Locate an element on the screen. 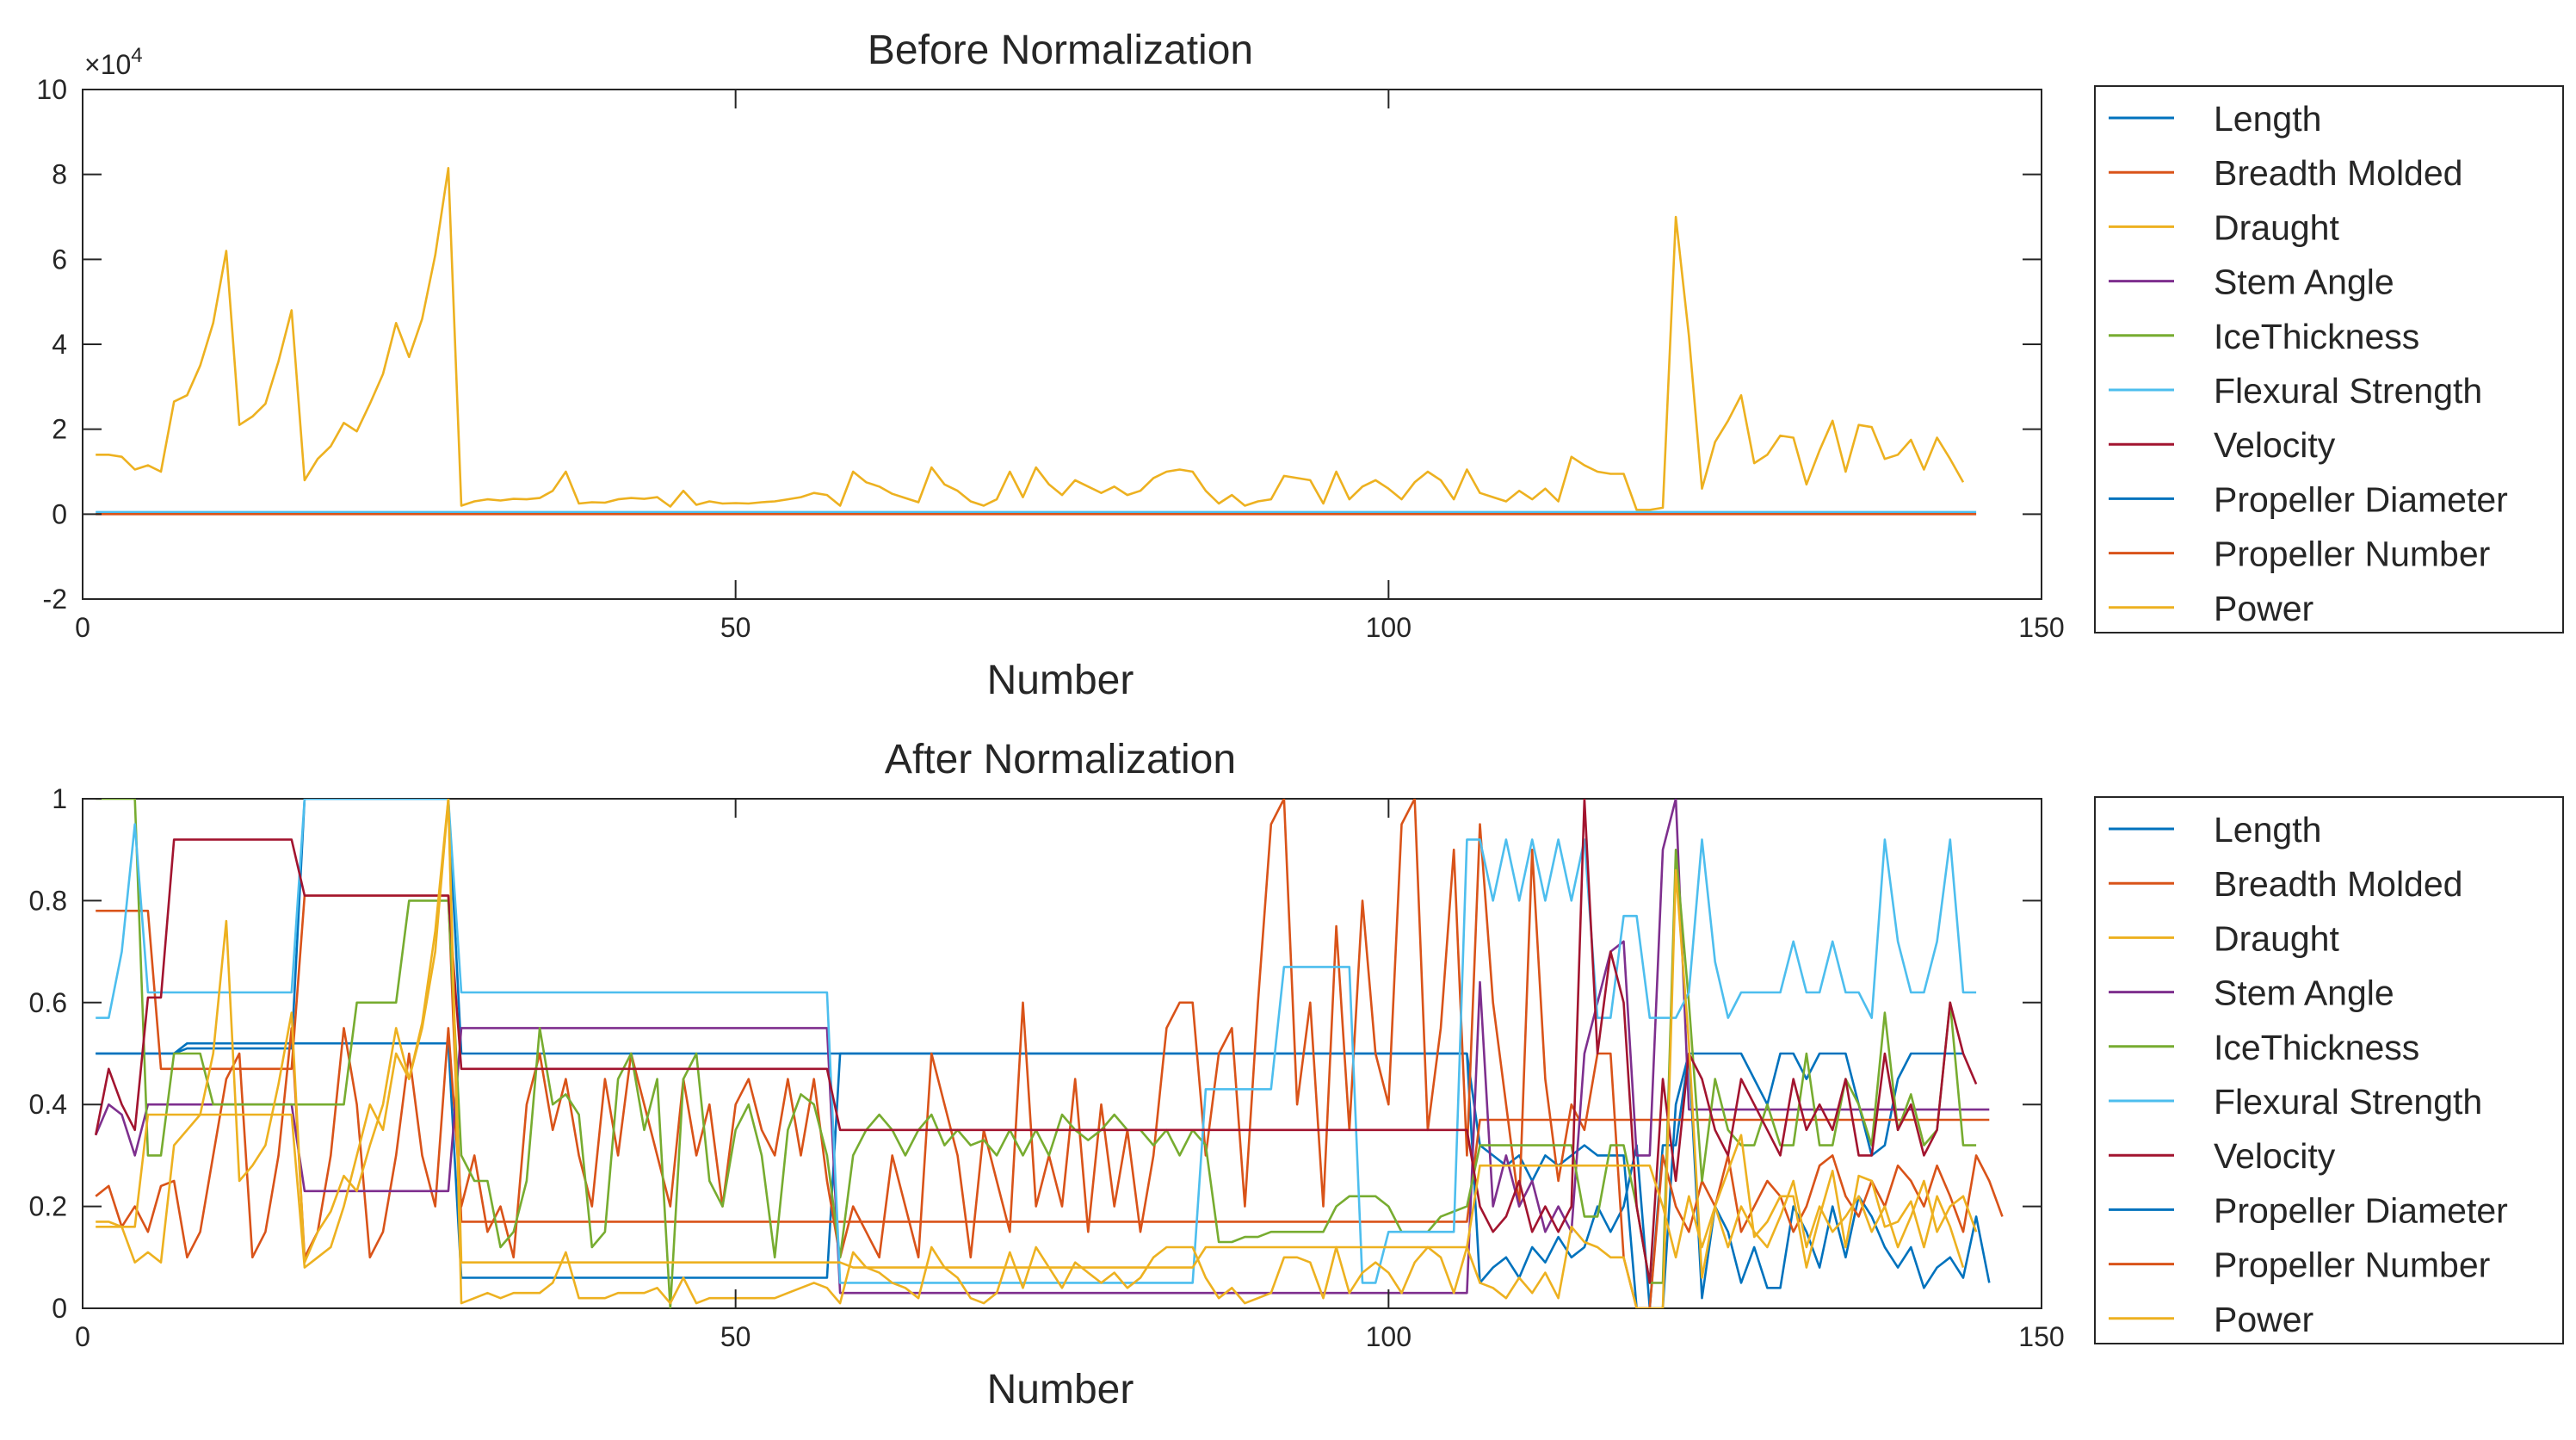  y-tick-label: 4 is located at coordinates (60, 344).